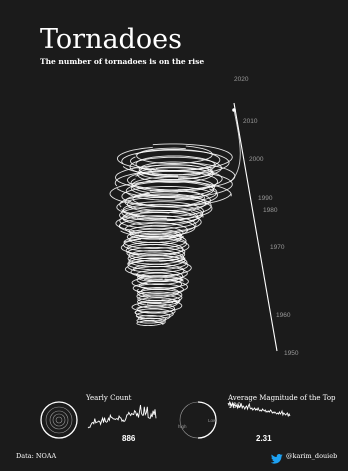  I want to click on year-axis: 2020 2010 2000 1990 1980 1970 1960 1950, so click(265, 216).